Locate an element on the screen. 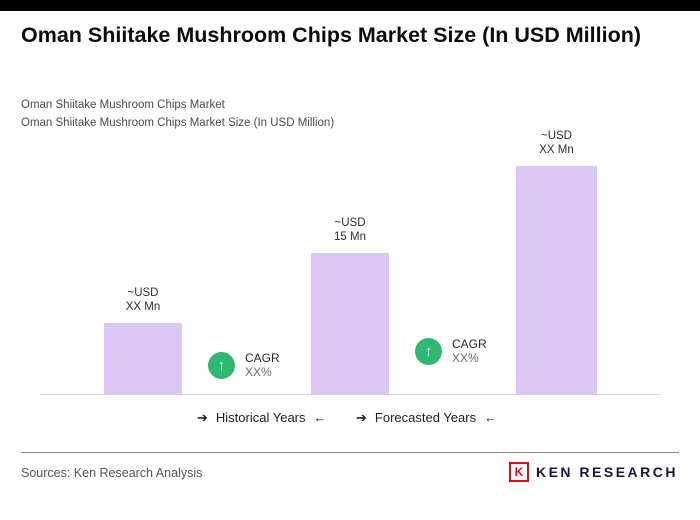  axis-label-forecast: ➔ Forecasted Years ← is located at coordinates (426, 418).